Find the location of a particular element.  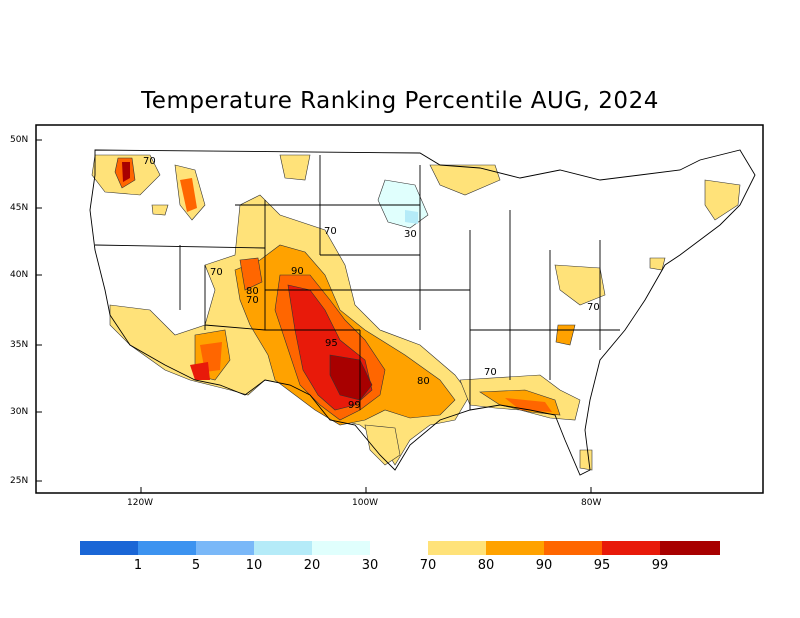

y-tick-label: 30N is located at coordinates (19, 412).